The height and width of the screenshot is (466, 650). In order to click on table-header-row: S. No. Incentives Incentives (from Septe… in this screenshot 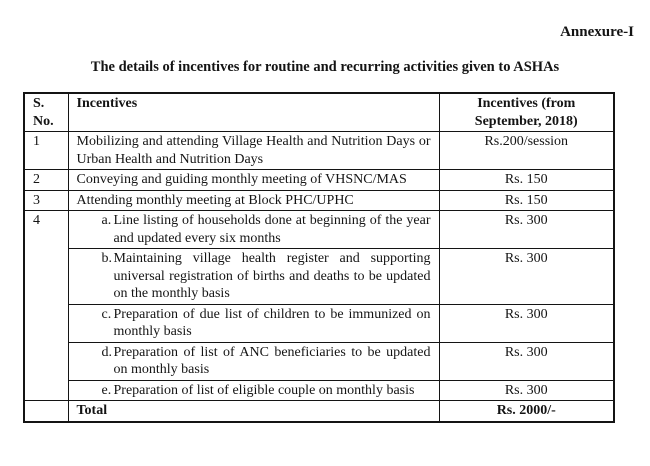, I will do `click(319, 112)`.